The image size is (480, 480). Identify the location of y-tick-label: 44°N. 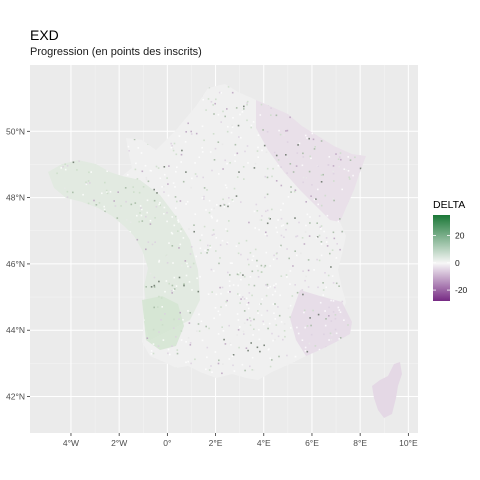
(15, 330).